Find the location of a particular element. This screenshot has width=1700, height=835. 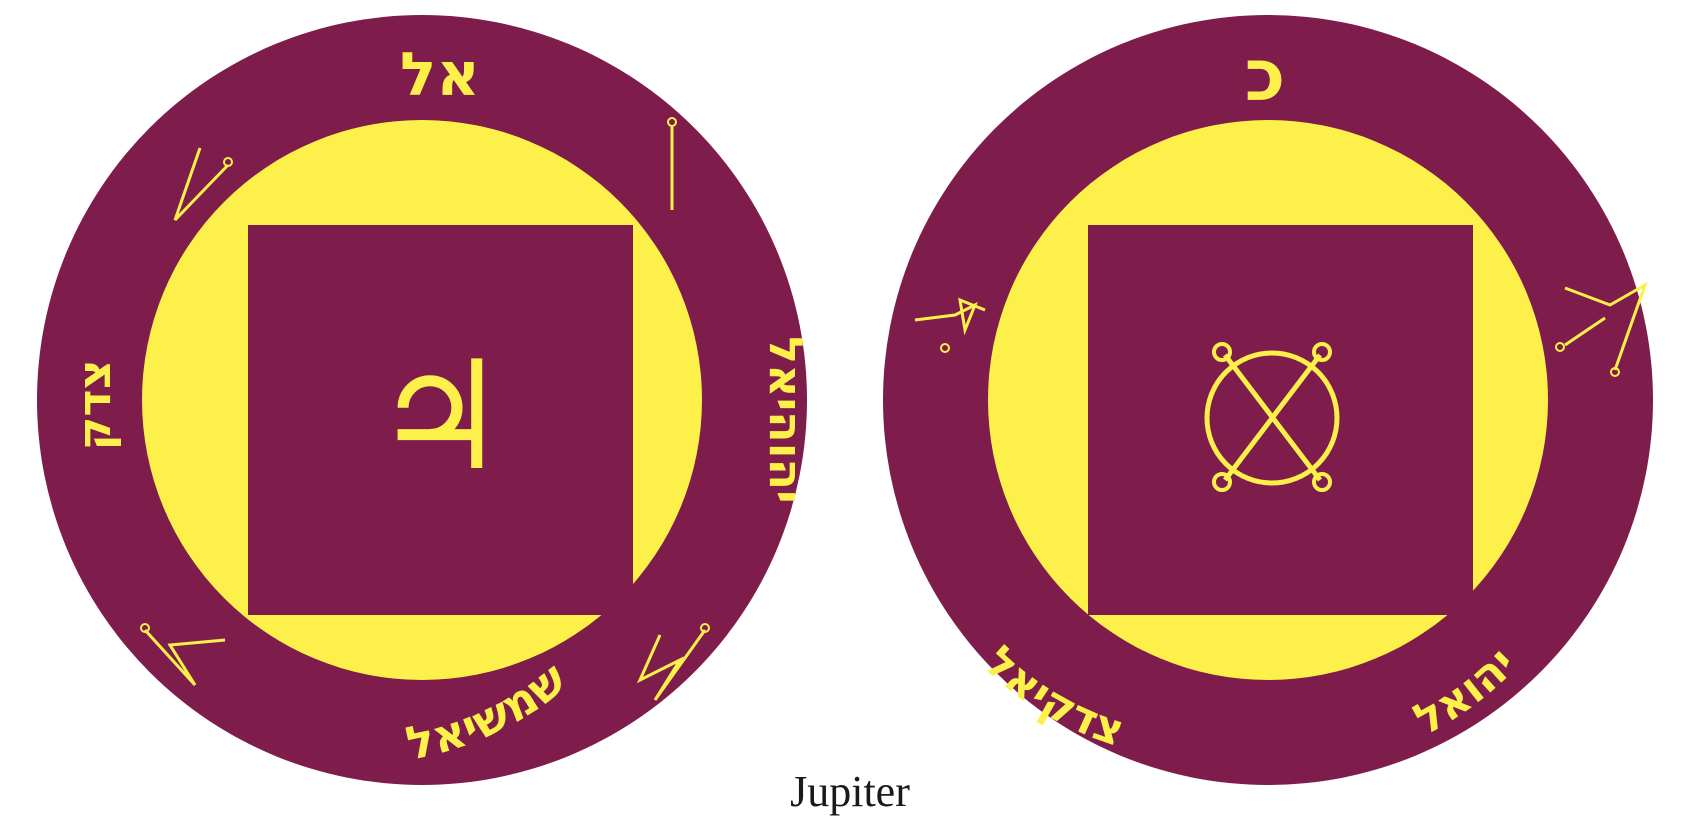

right-center-square is located at coordinates (1280, 420).